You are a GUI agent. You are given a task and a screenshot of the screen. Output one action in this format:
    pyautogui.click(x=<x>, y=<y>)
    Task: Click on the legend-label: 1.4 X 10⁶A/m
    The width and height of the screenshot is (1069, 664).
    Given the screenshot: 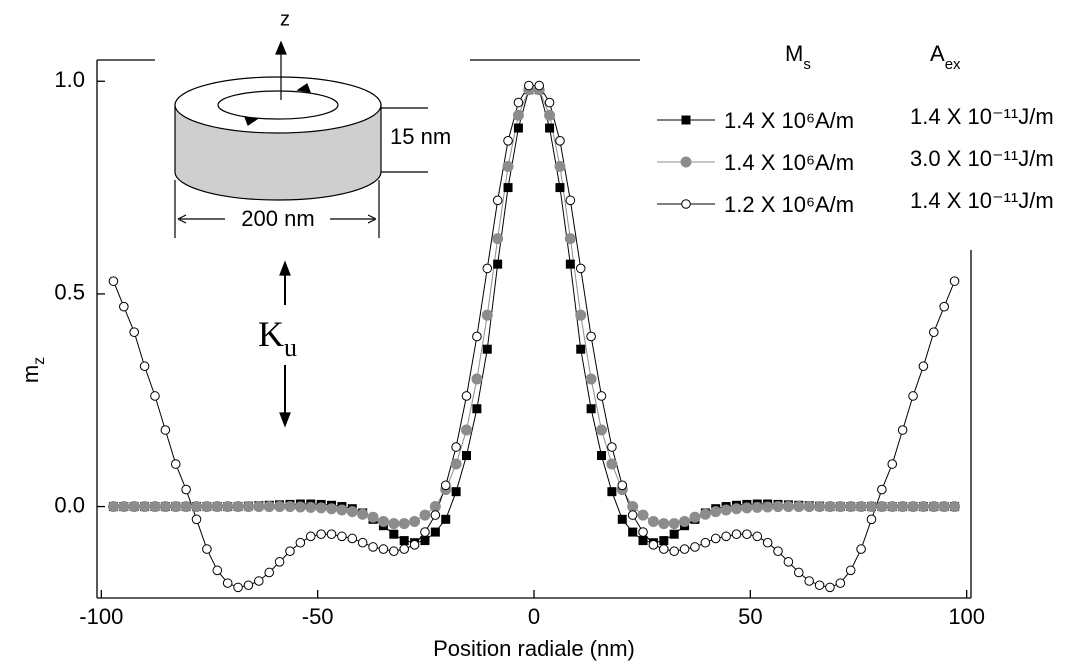 What is the action you would take?
    pyautogui.click(x=789, y=120)
    